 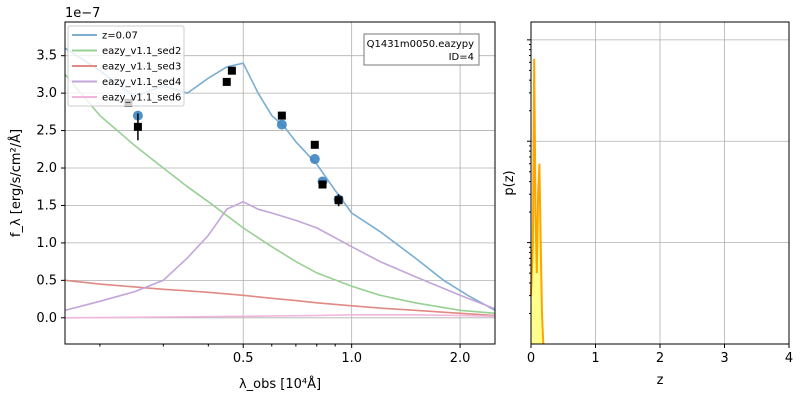 I want to click on sed-y-tick-label: 2.5, so click(x=46, y=131).